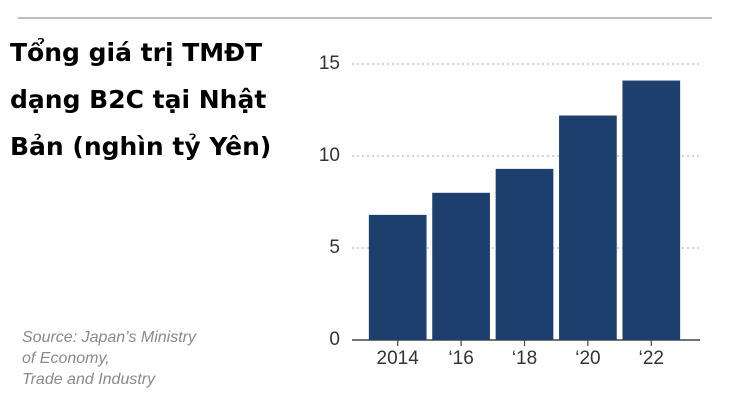  I want to click on source-note: of Economy,, so click(66, 358).